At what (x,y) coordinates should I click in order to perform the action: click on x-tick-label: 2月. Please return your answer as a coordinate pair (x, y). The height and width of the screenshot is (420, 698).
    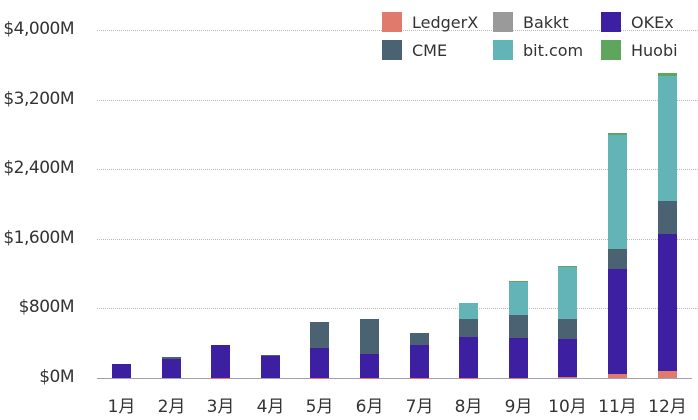
    Looking at the image, I should click on (171, 407).